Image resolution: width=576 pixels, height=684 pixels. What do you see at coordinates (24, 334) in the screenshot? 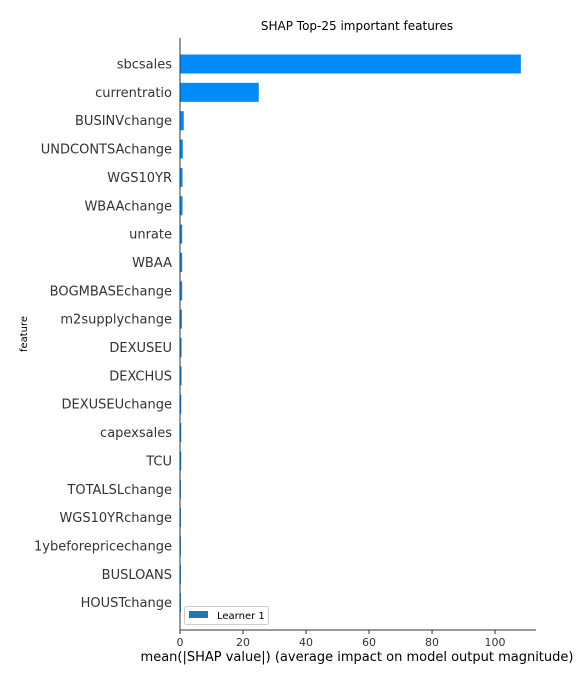
I see `y-axis-label: feature` at bounding box center [24, 334].